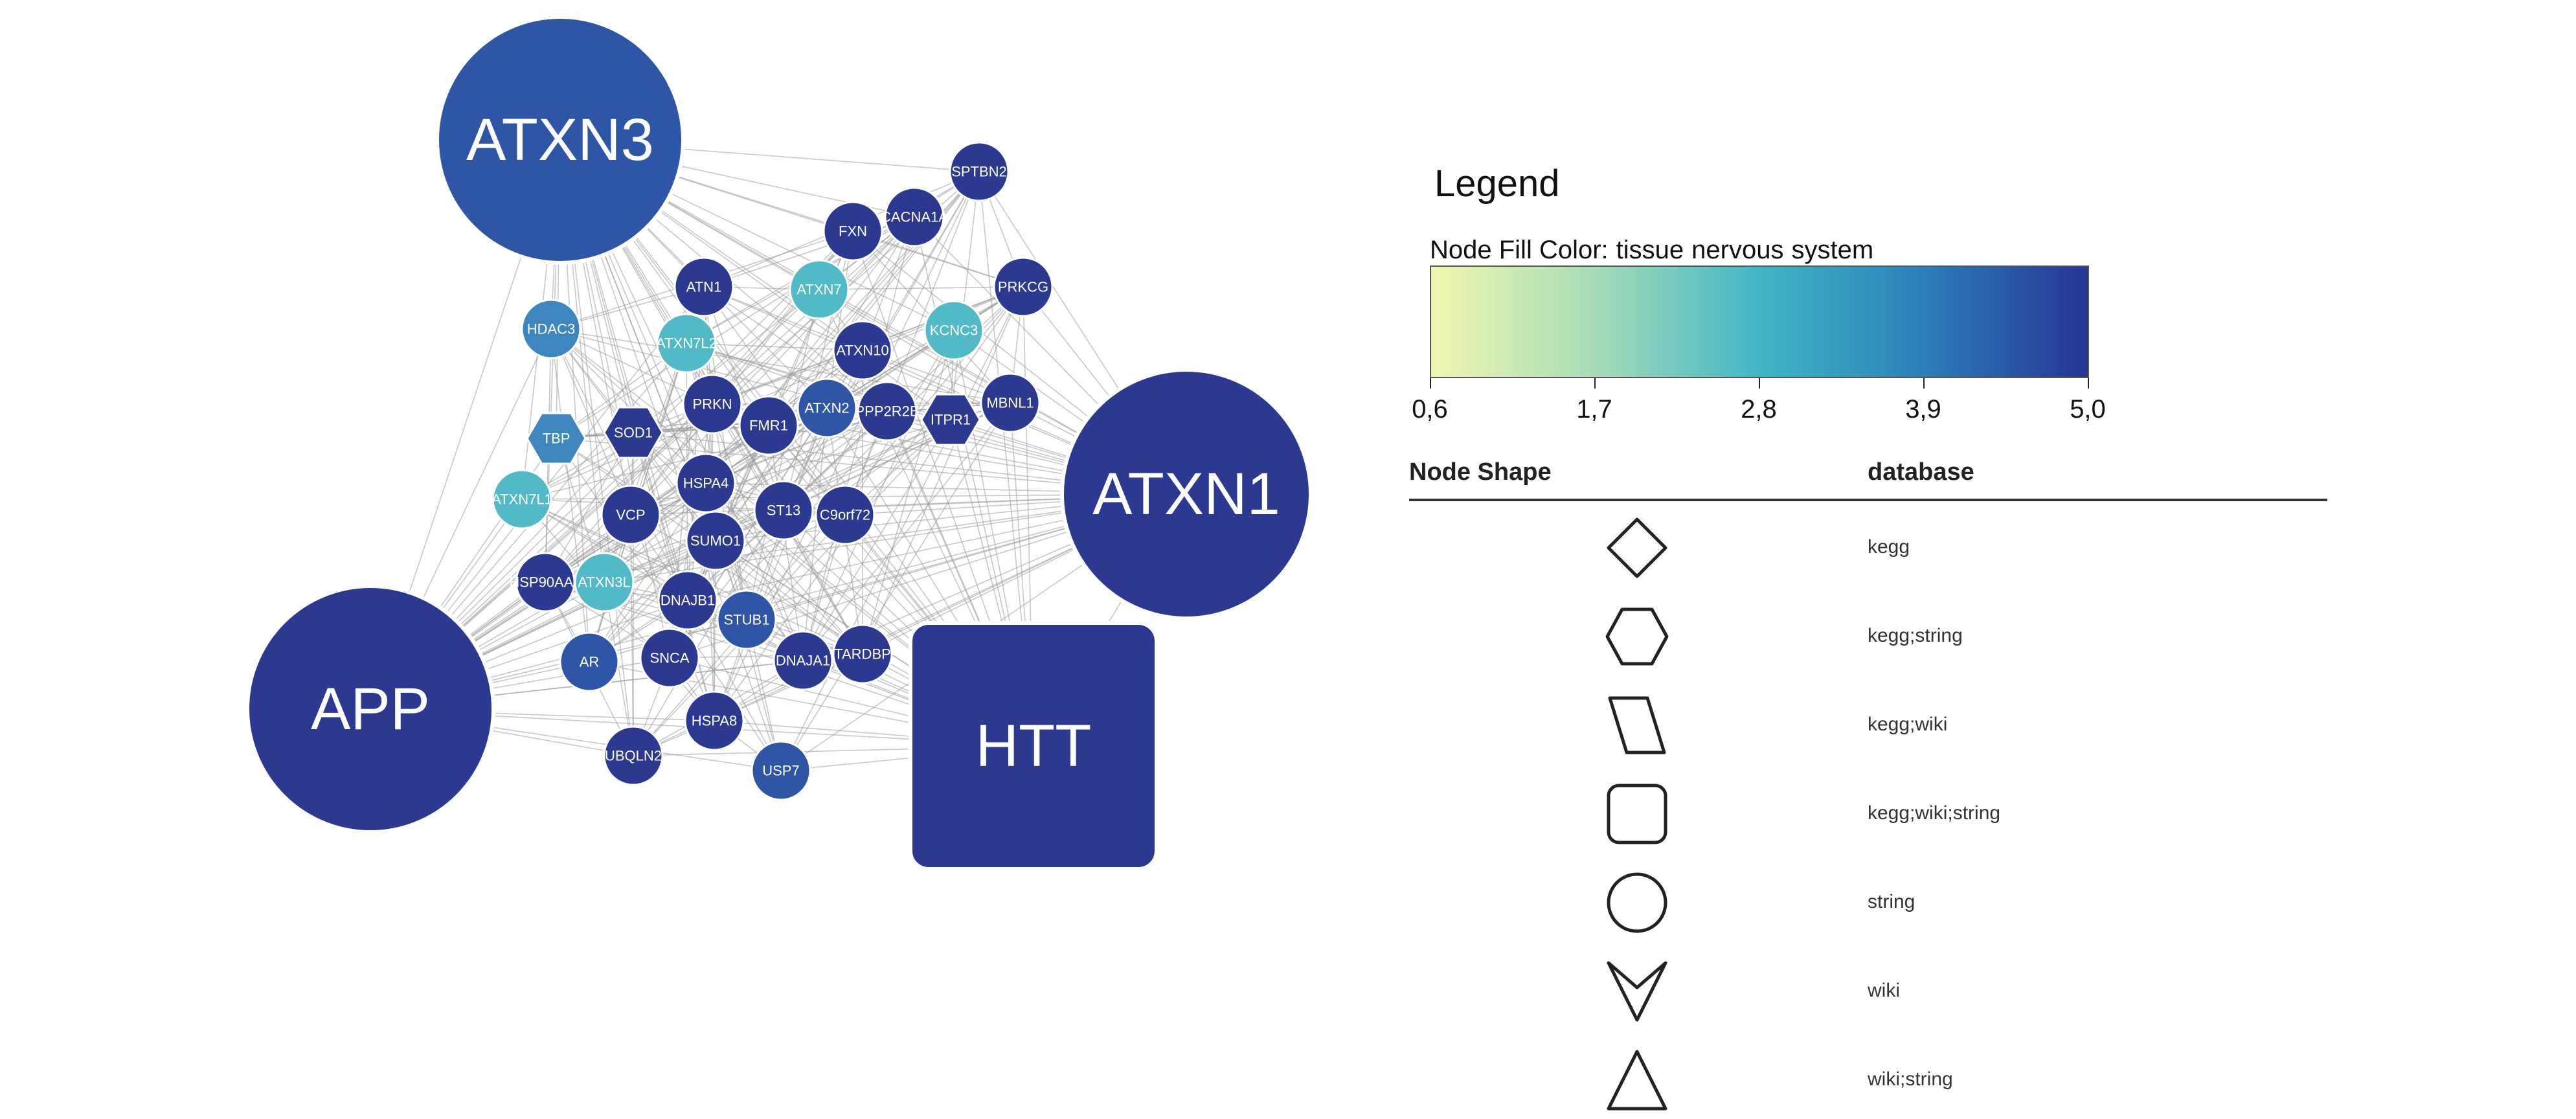  I want to click on node-prkcg: PRKCG, so click(1024, 286).